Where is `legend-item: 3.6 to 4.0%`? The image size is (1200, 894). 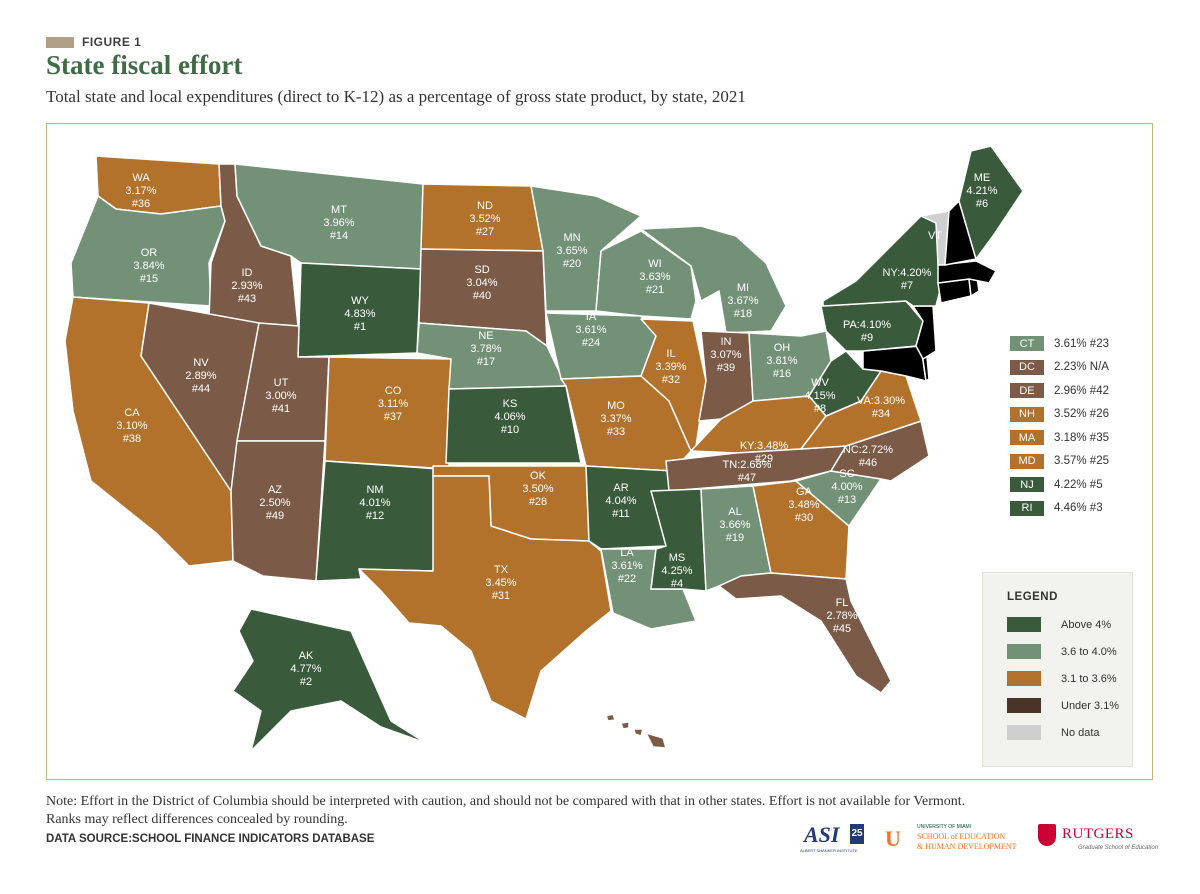 legend-item: 3.6 to 4.0% is located at coordinates (1069, 651).